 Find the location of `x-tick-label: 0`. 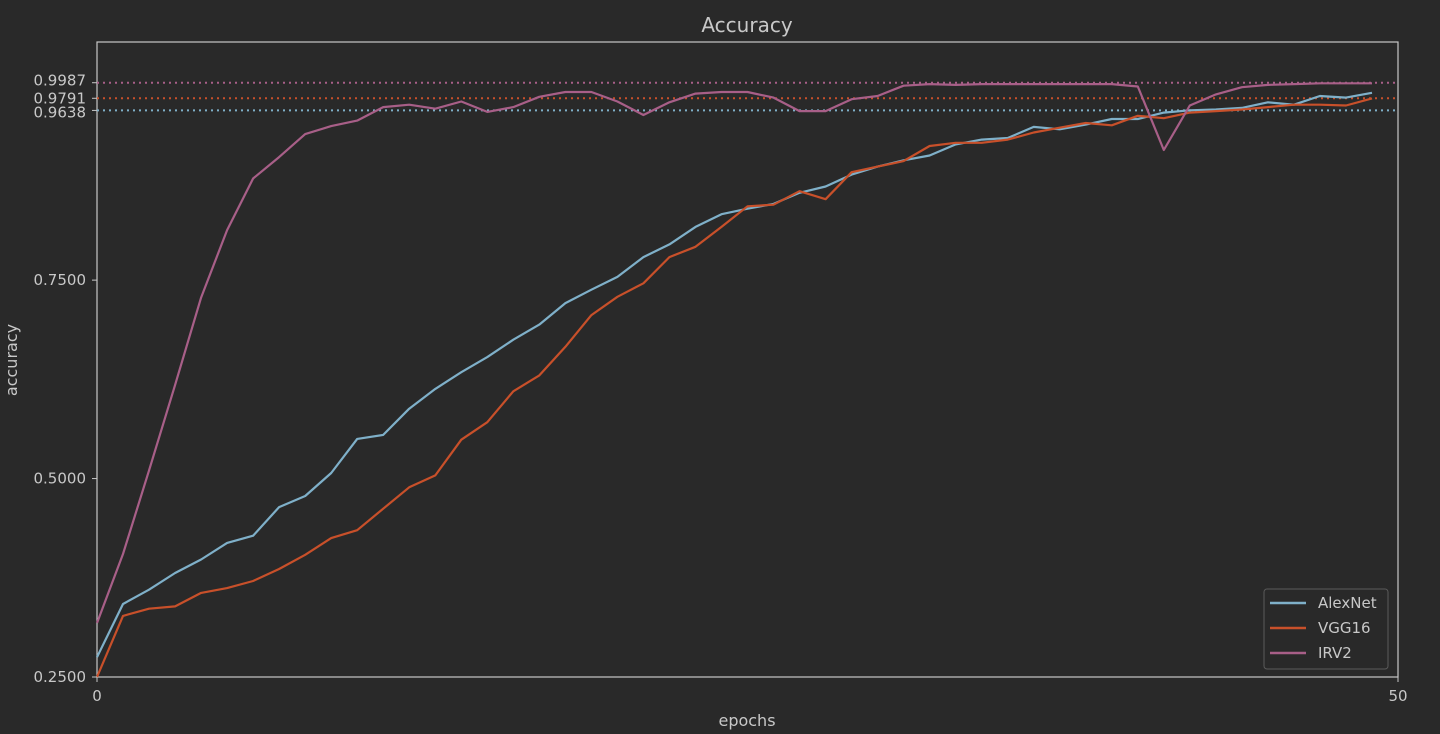

x-tick-label: 0 is located at coordinates (97, 696).